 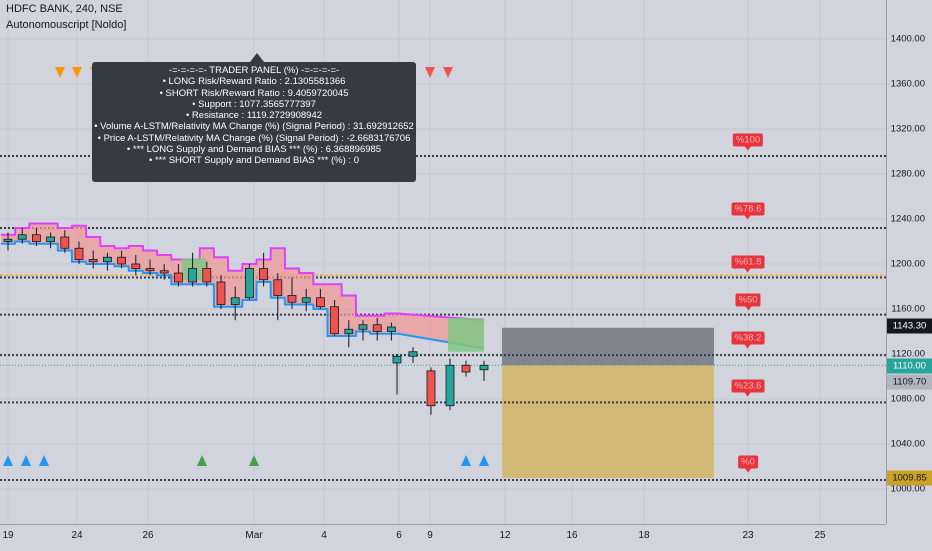 What do you see at coordinates (572, 535) in the screenshot?
I see `x-tick-label: 16` at bounding box center [572, 535].